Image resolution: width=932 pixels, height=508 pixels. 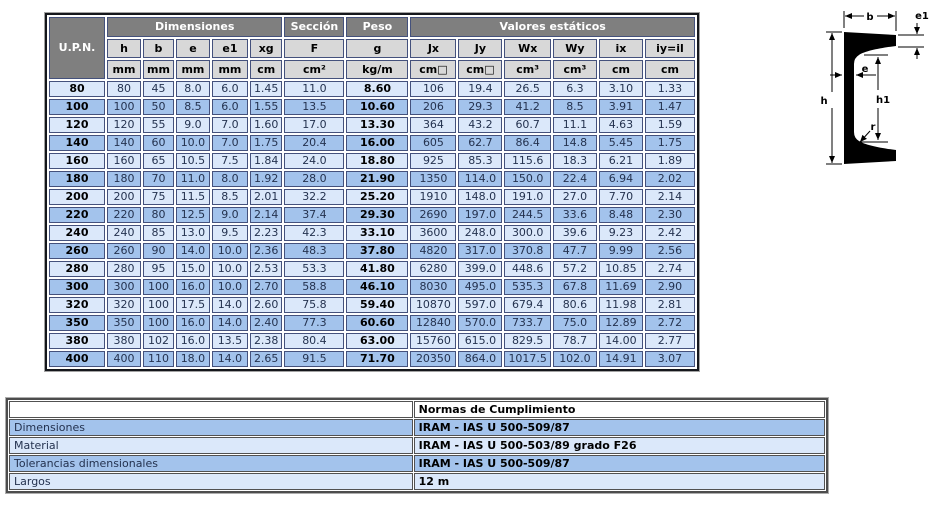 I want to click on normas-row-0: Dimensiones IRAM - IAS U 500-509/87, so click(x=417, y=427).